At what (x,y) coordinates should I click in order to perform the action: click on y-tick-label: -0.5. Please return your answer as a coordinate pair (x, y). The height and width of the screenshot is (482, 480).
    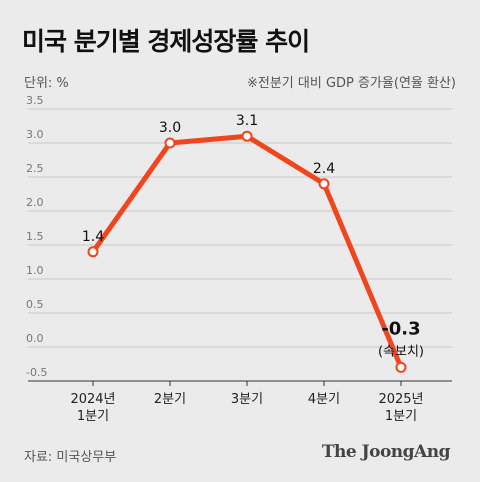
    Looking at the image, I should click on (36, 372).